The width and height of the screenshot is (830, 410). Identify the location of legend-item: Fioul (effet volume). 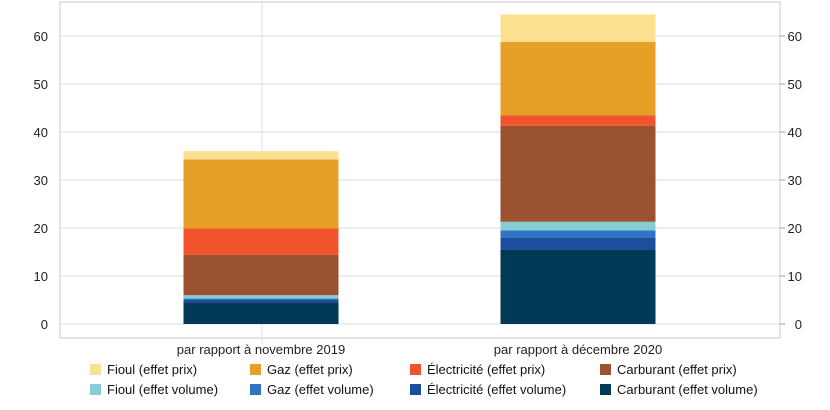
(170, 389).